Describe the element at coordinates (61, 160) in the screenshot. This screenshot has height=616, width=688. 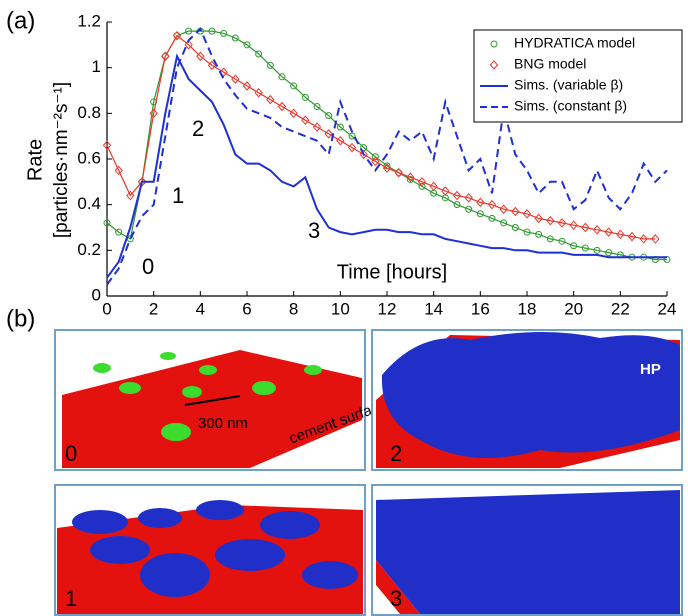
I see `y-axis-units: [particles·nm⁻²s⁻¹]` at that location.